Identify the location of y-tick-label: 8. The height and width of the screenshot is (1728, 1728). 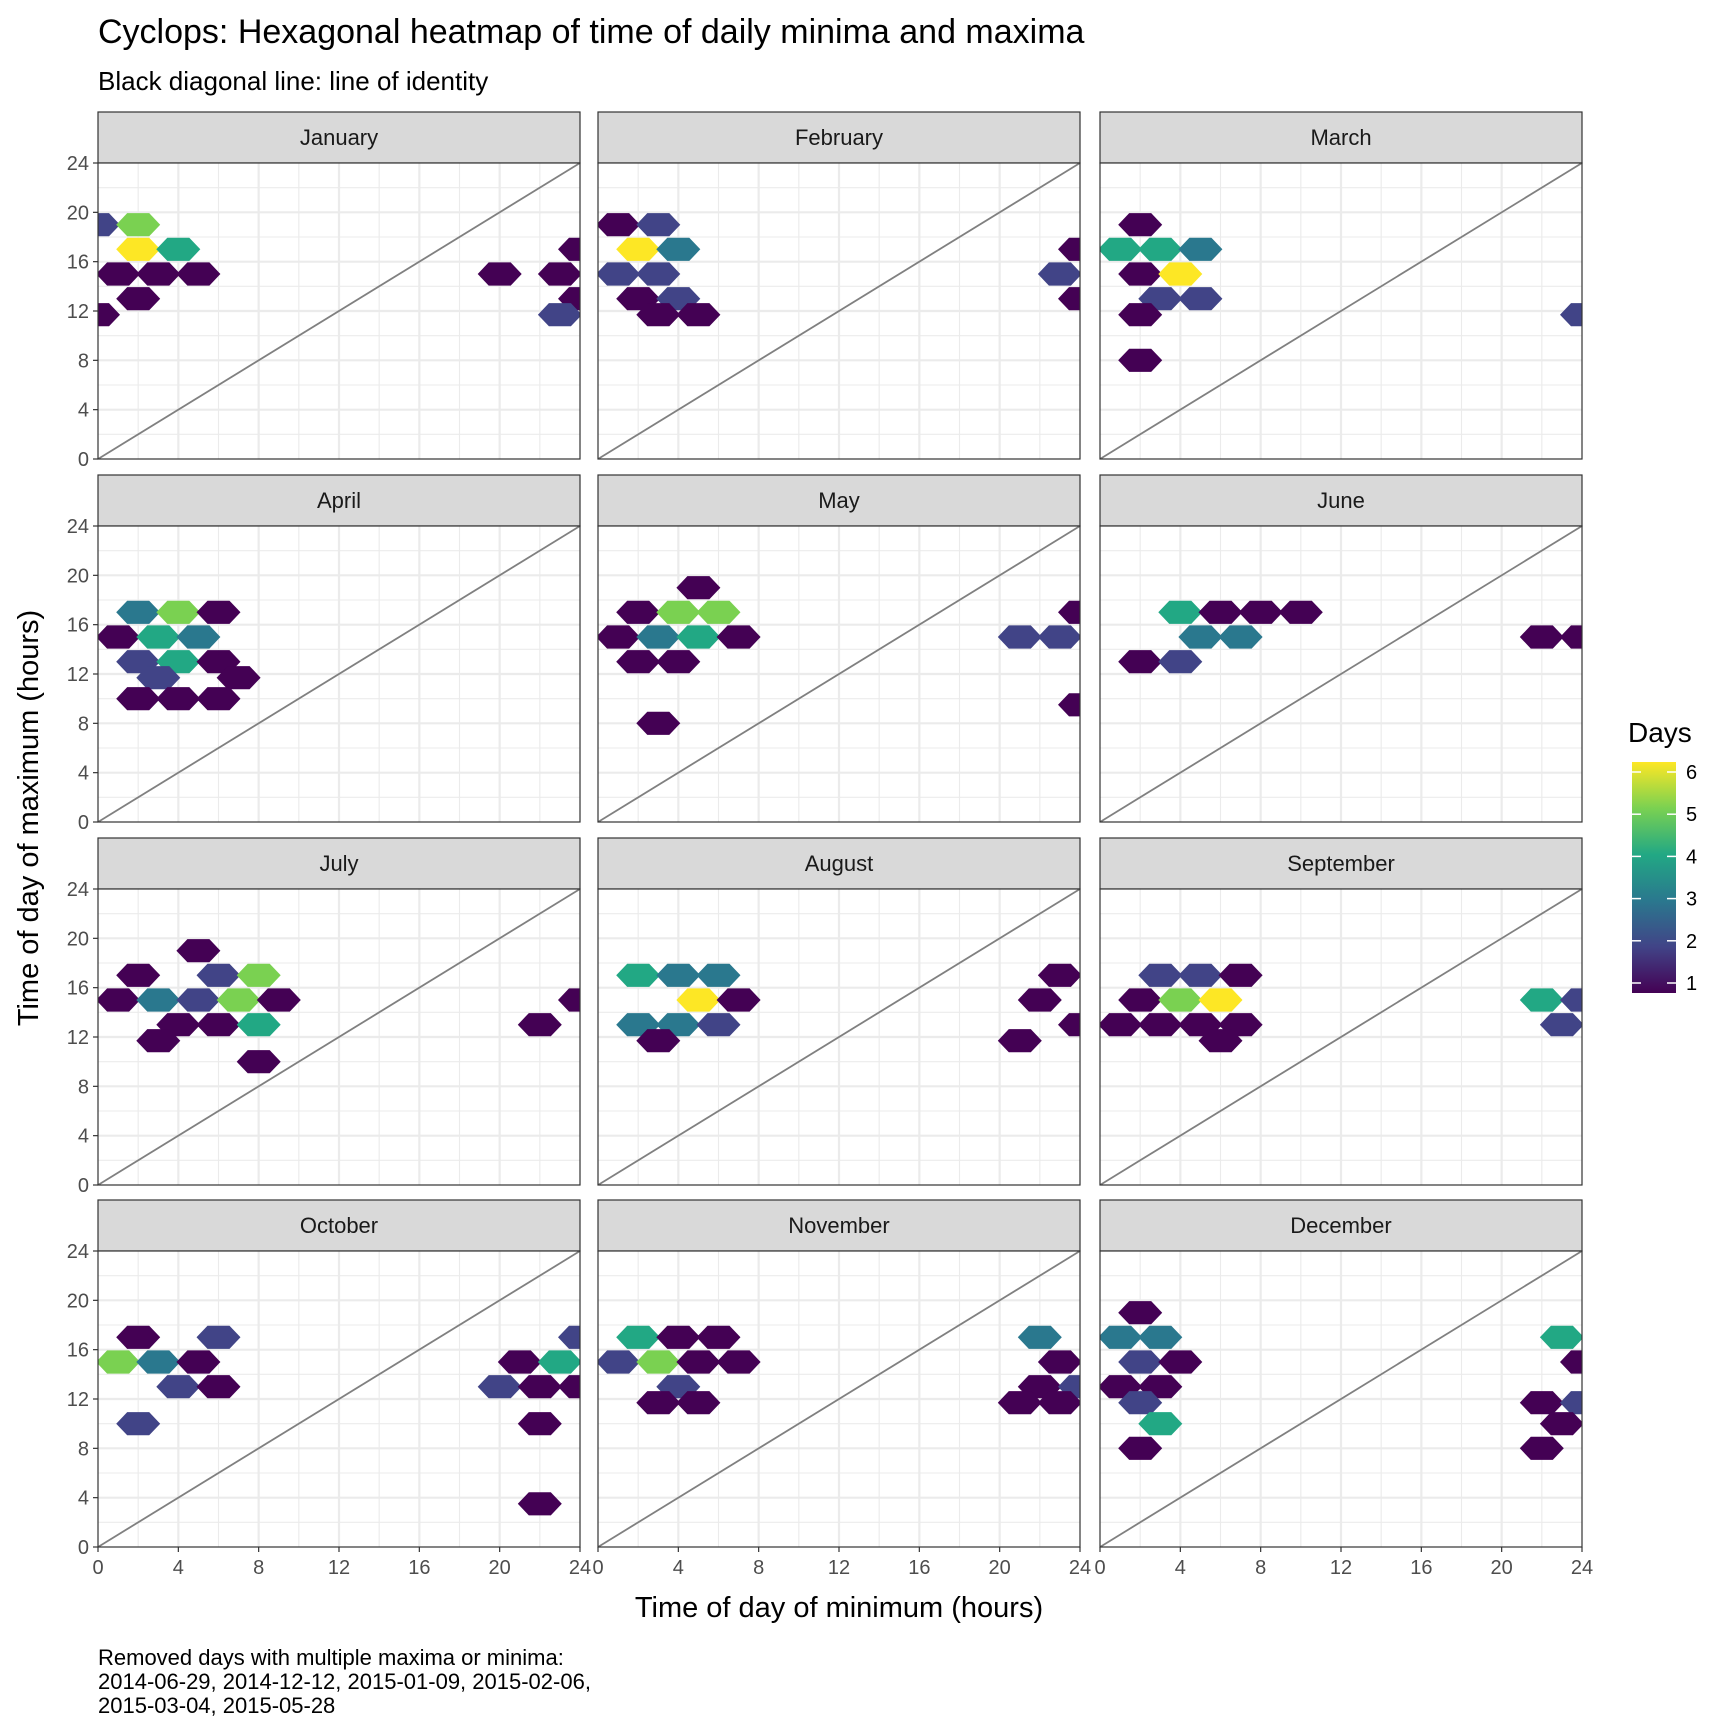
(83, 361).